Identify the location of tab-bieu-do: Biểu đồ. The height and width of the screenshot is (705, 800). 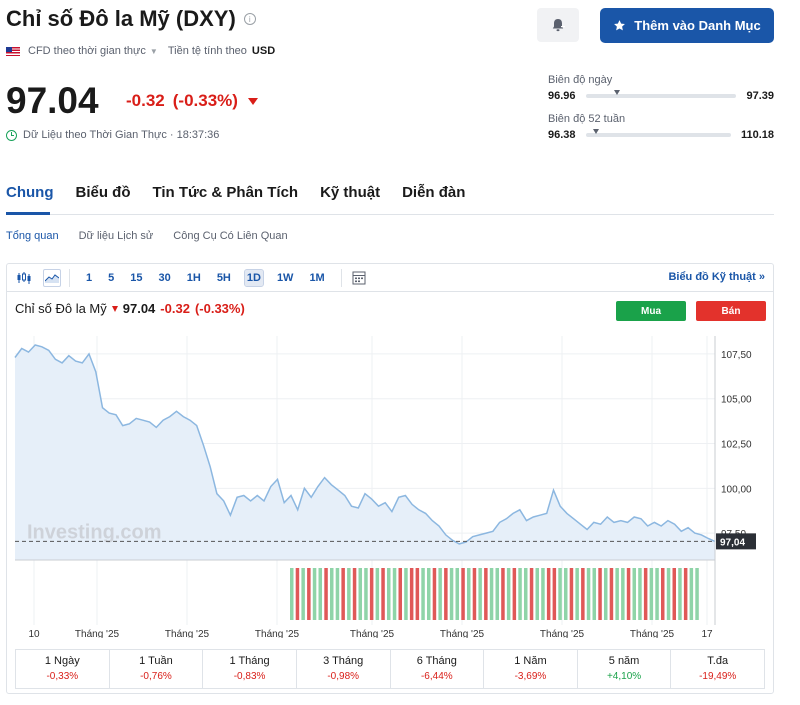
(103, 192).